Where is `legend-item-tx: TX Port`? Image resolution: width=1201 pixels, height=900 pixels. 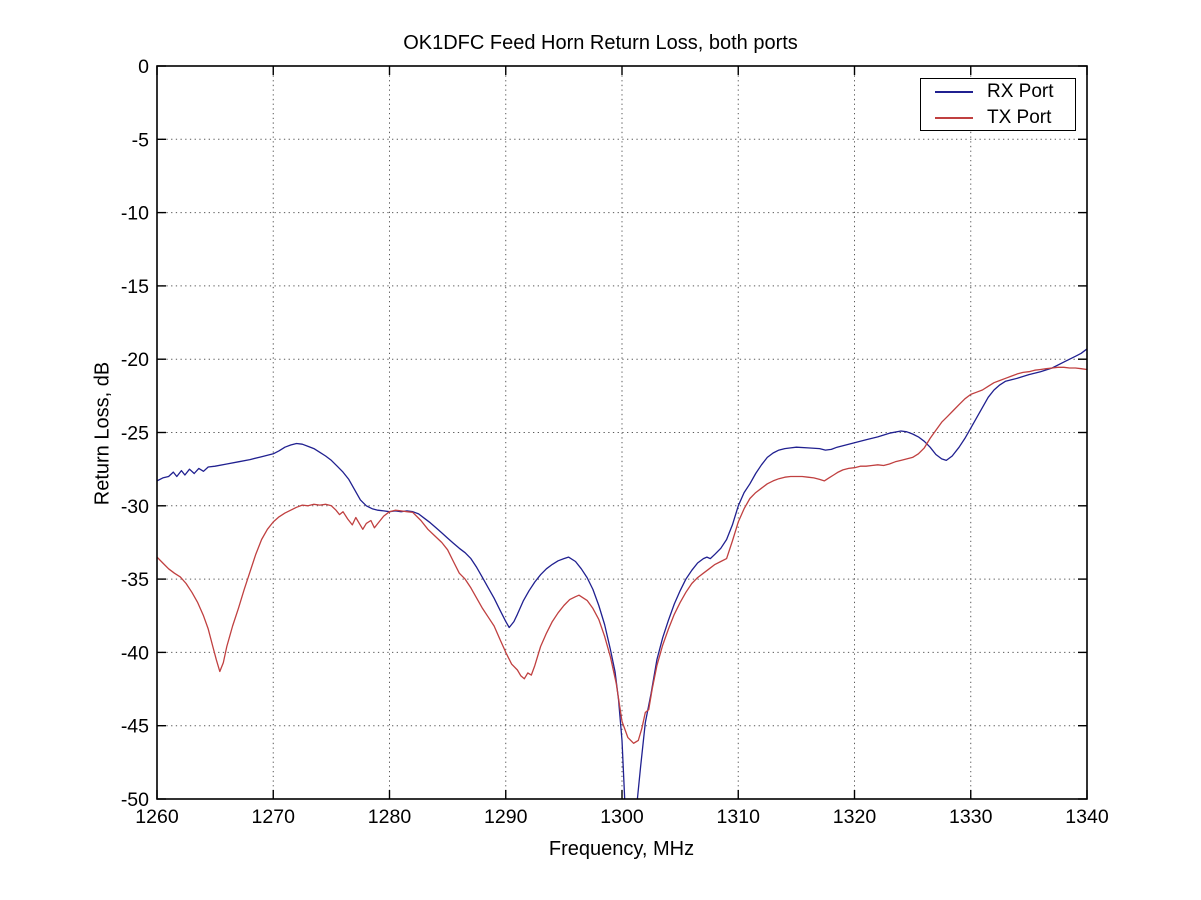 legend-item-tx: TX Port is located at coordinates (998, 117).